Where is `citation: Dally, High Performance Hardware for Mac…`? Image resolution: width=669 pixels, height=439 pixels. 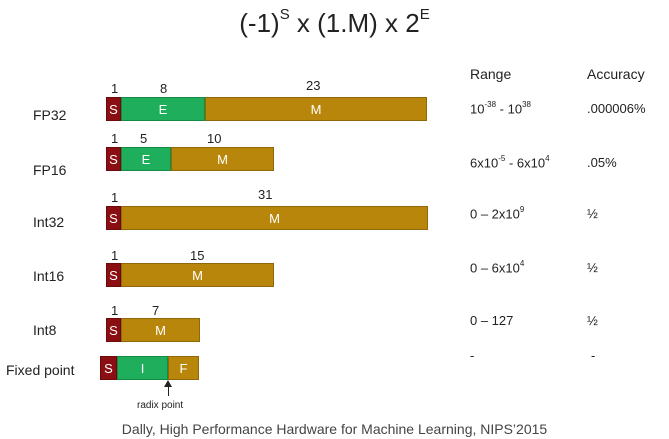 citation: Dally, High Performance Hardware for Mac… is located at coordinates (334, 429).